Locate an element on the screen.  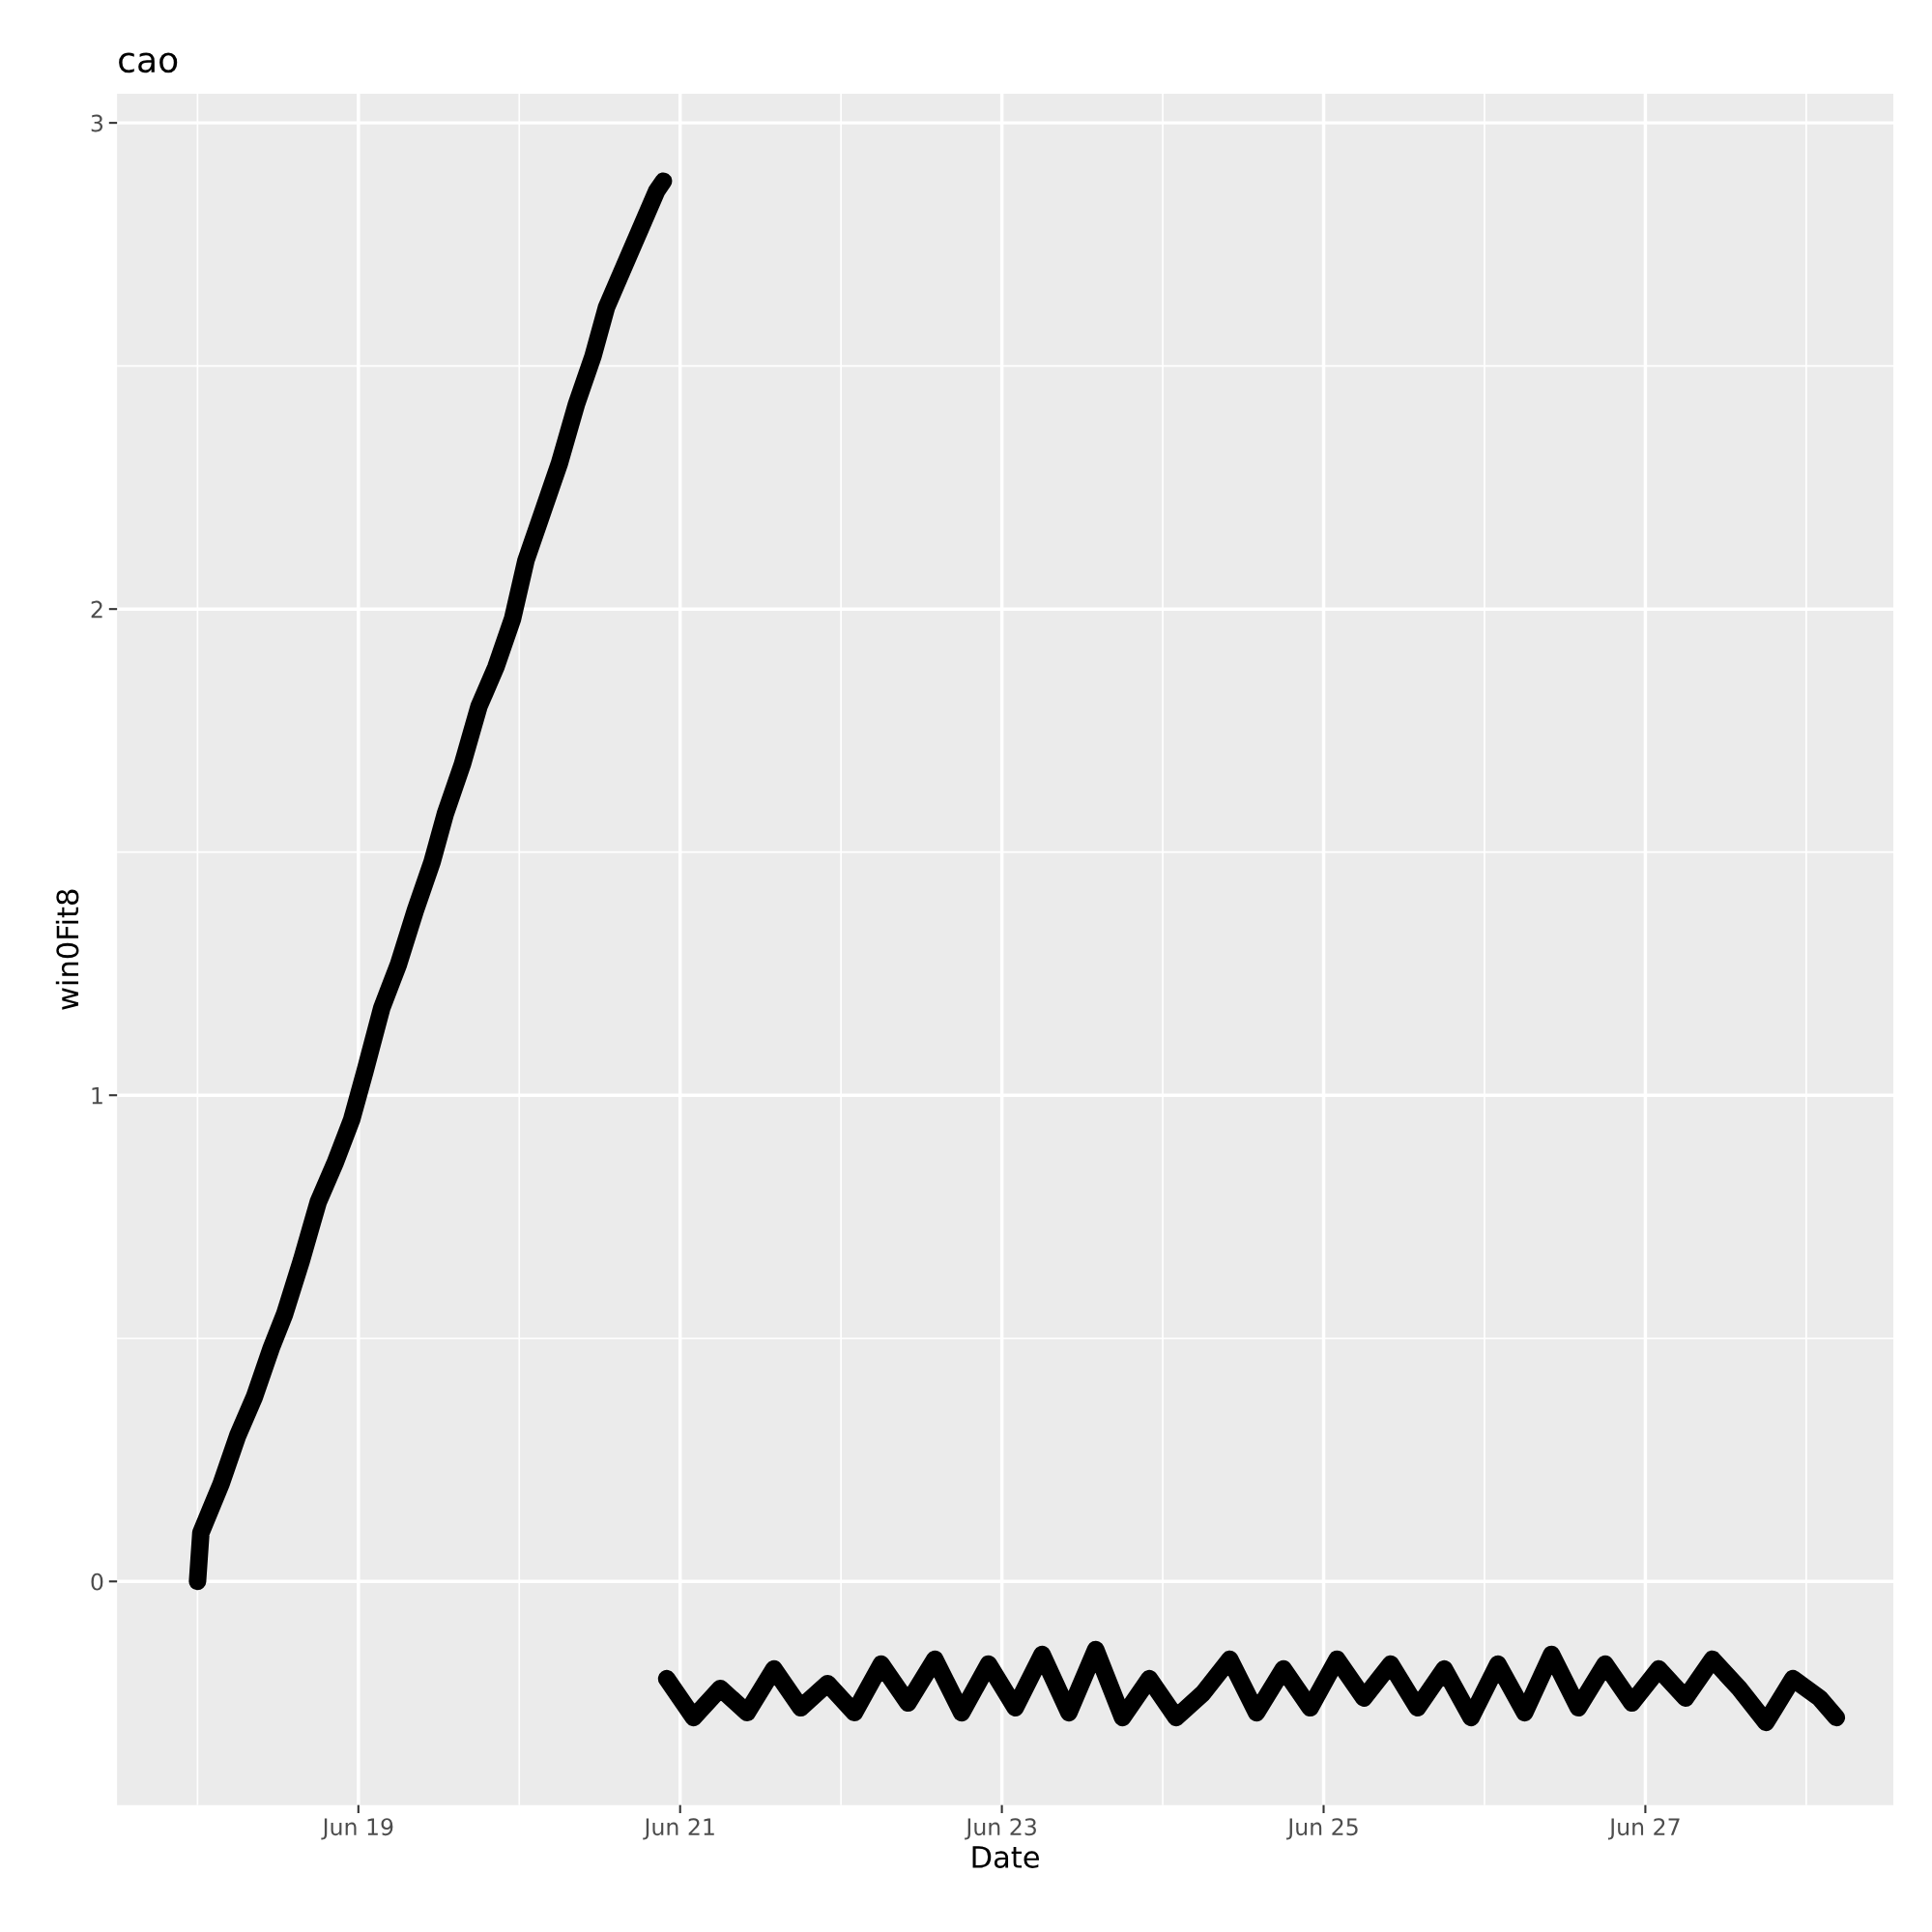
x-tick-label: Jun 21 is located at coordinates (678, 1829).